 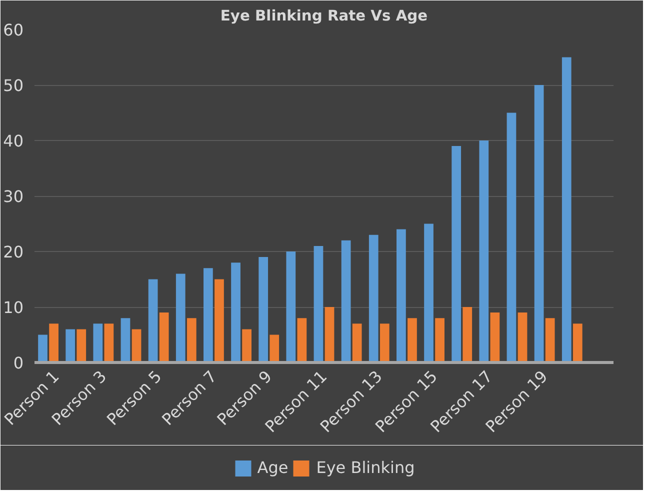 What do you see at coordinates (13, 252) in the screenshot?
I see `y-tick-label: 20` at bounding box center [13, 252].